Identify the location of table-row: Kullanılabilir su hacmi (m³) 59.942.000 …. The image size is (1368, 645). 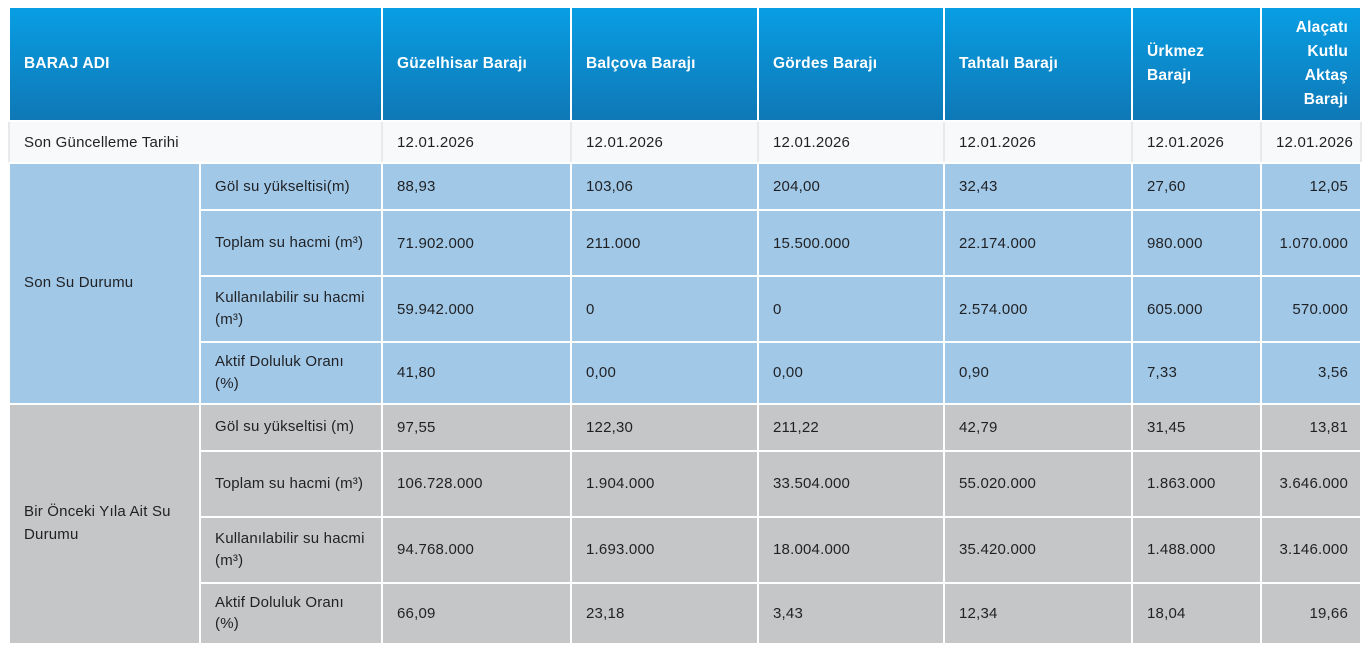
(685, 309).